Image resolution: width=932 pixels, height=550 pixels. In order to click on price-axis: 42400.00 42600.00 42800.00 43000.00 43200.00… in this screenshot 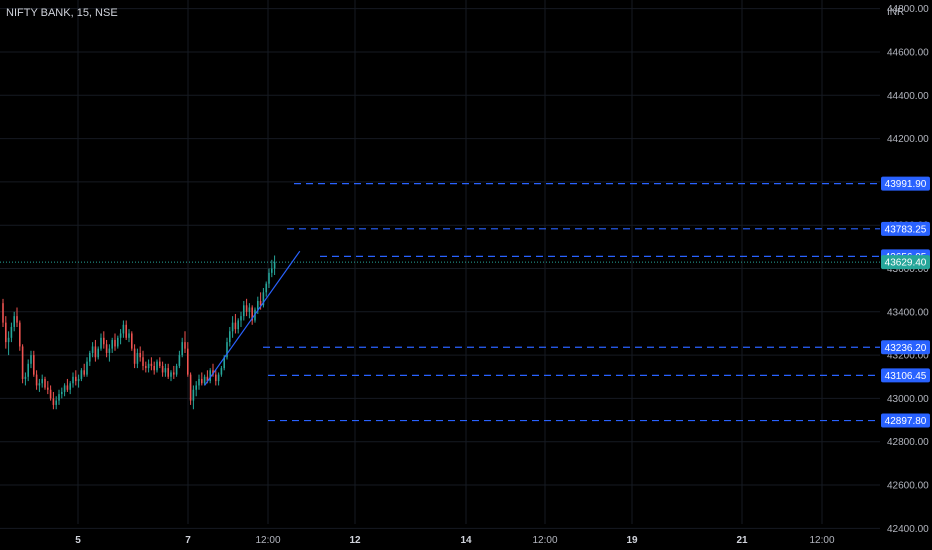, I will do `click(908, 269)`.